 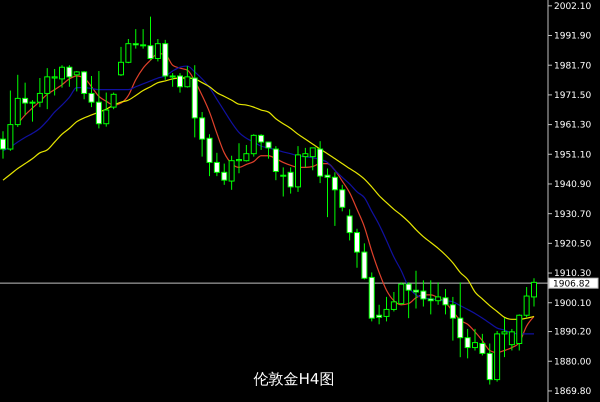 I want to click on y-tick-label: 1981.70, so click(x=573, y=66).